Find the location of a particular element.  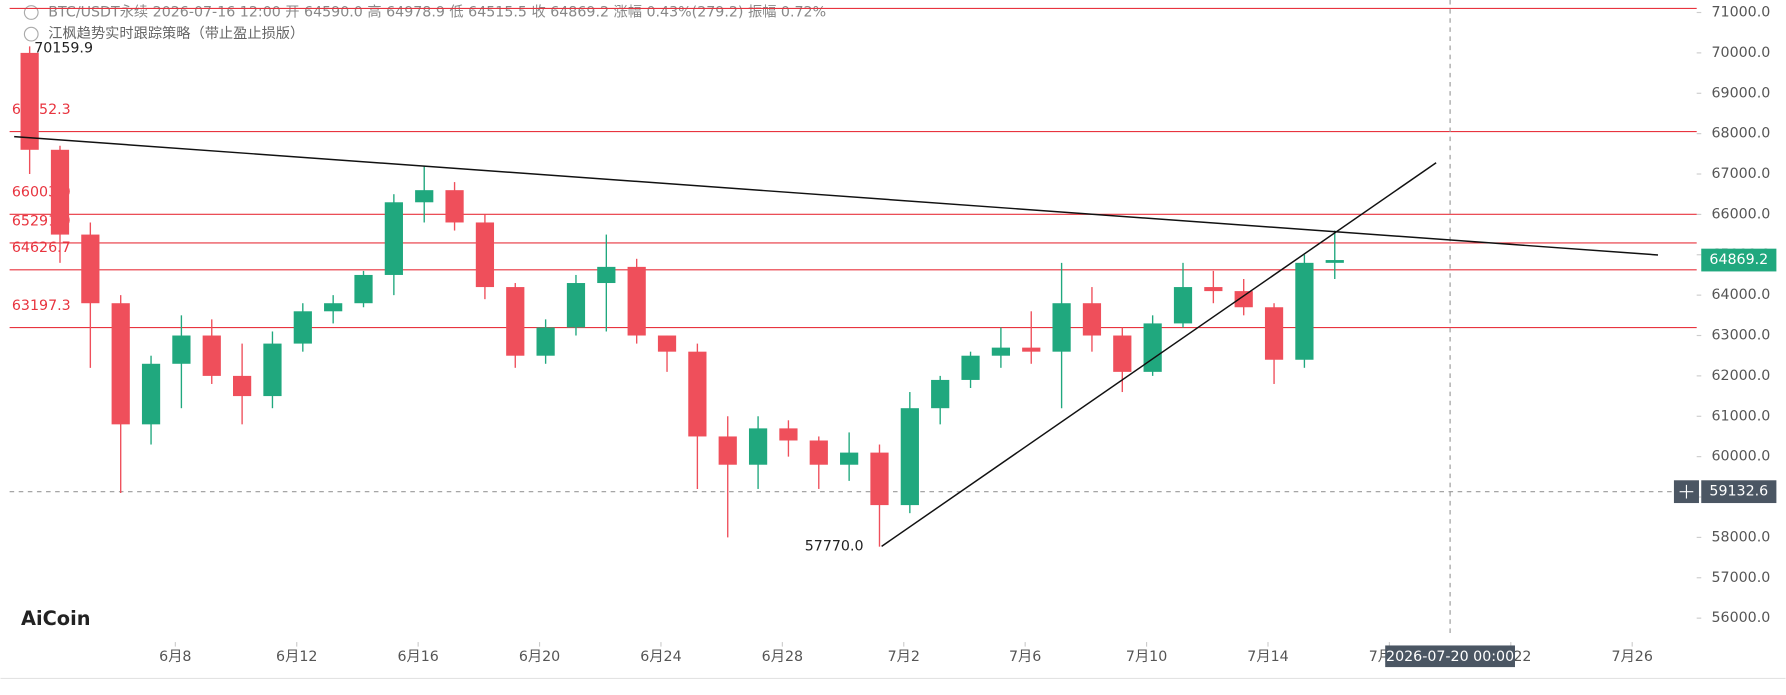

crosshair-price-box is located at coordinates (1739, 492).